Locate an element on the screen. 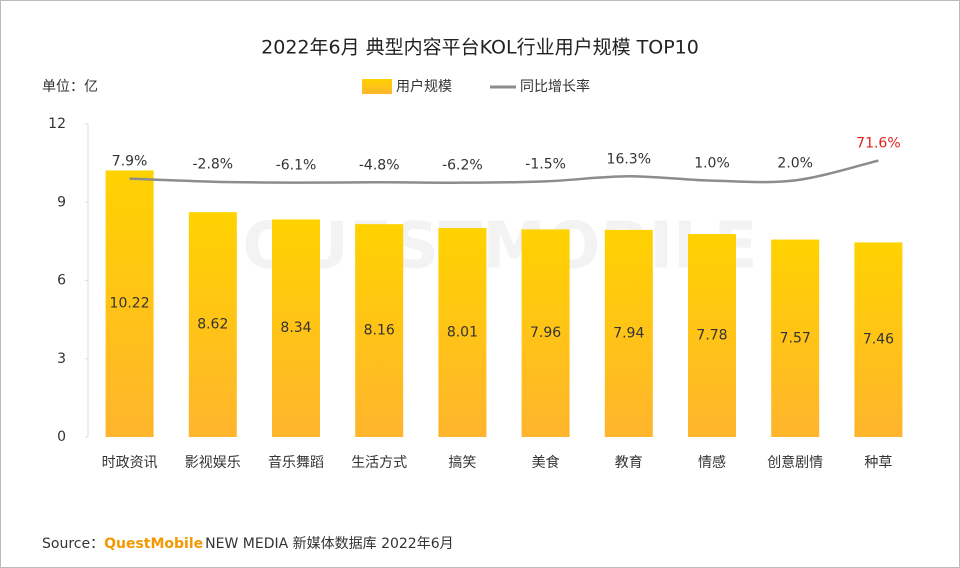  x-tick-label: 搞笑 is located at coordinates (462, 463).